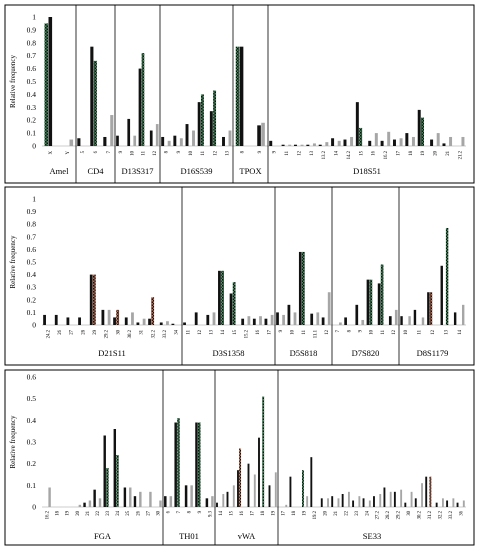 The image size is (479, 555). What do you see at coordinates (143, 100) in the screenshot?
I see `bar-d13s317-green` at bounding box center [143, 100].